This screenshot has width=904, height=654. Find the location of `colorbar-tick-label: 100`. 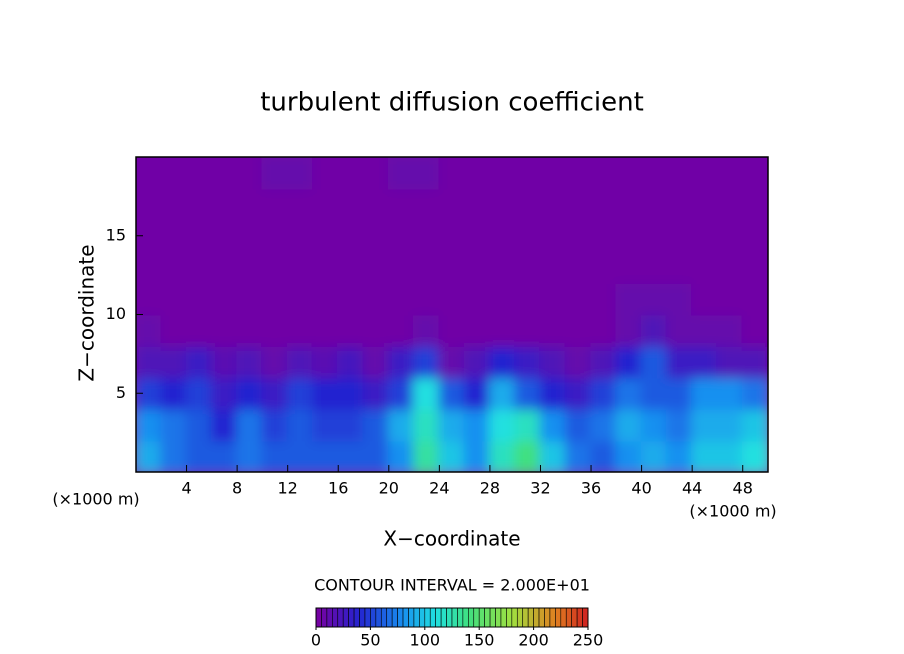

colorbar-tick-label: 100 is located at coordinates (425, 640).